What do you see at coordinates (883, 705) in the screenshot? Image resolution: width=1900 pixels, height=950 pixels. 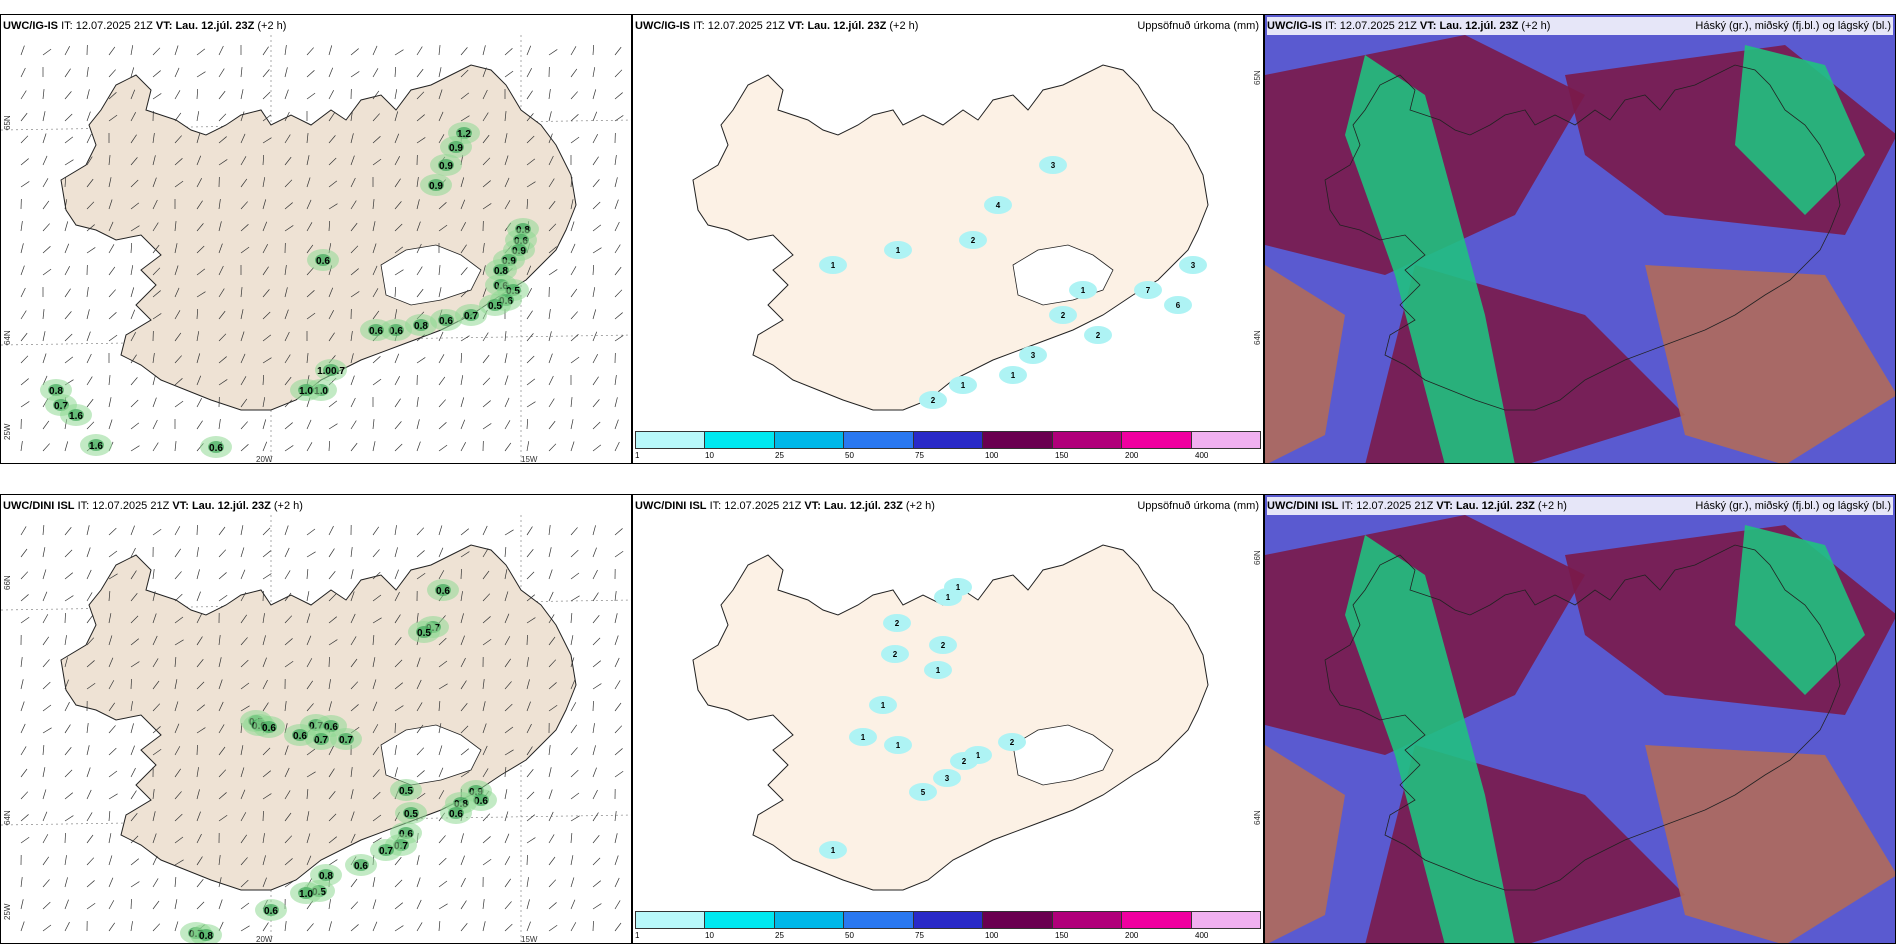 I see `accumulation-label: 1` at bounding box center [883, 705].